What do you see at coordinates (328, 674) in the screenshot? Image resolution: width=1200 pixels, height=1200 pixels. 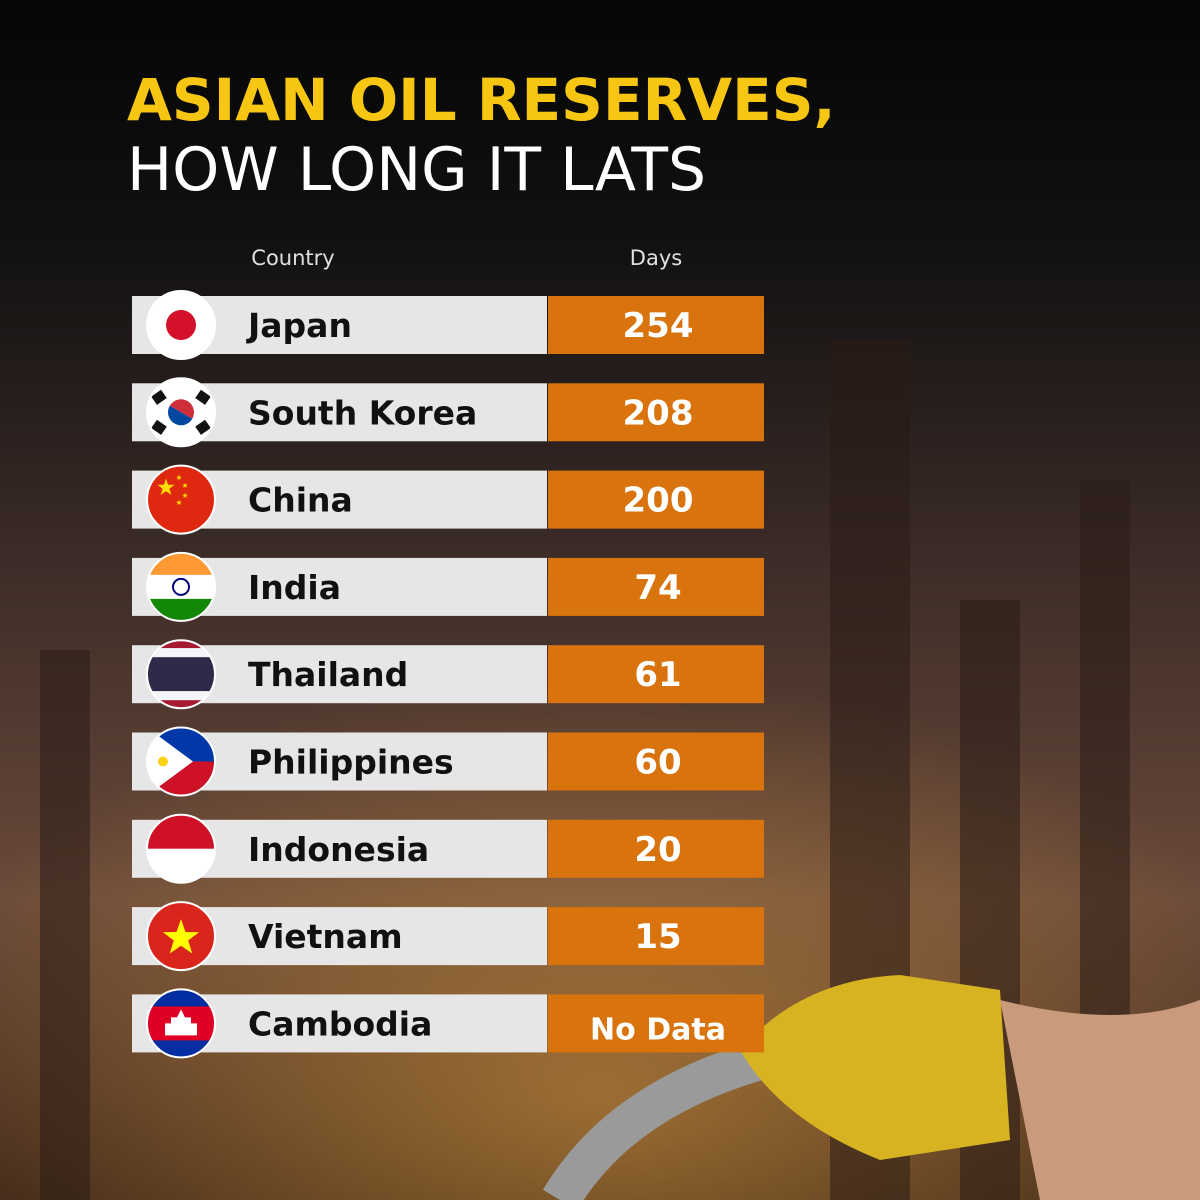 I see `country-name: Thailand` at bounding box center [328, 674].